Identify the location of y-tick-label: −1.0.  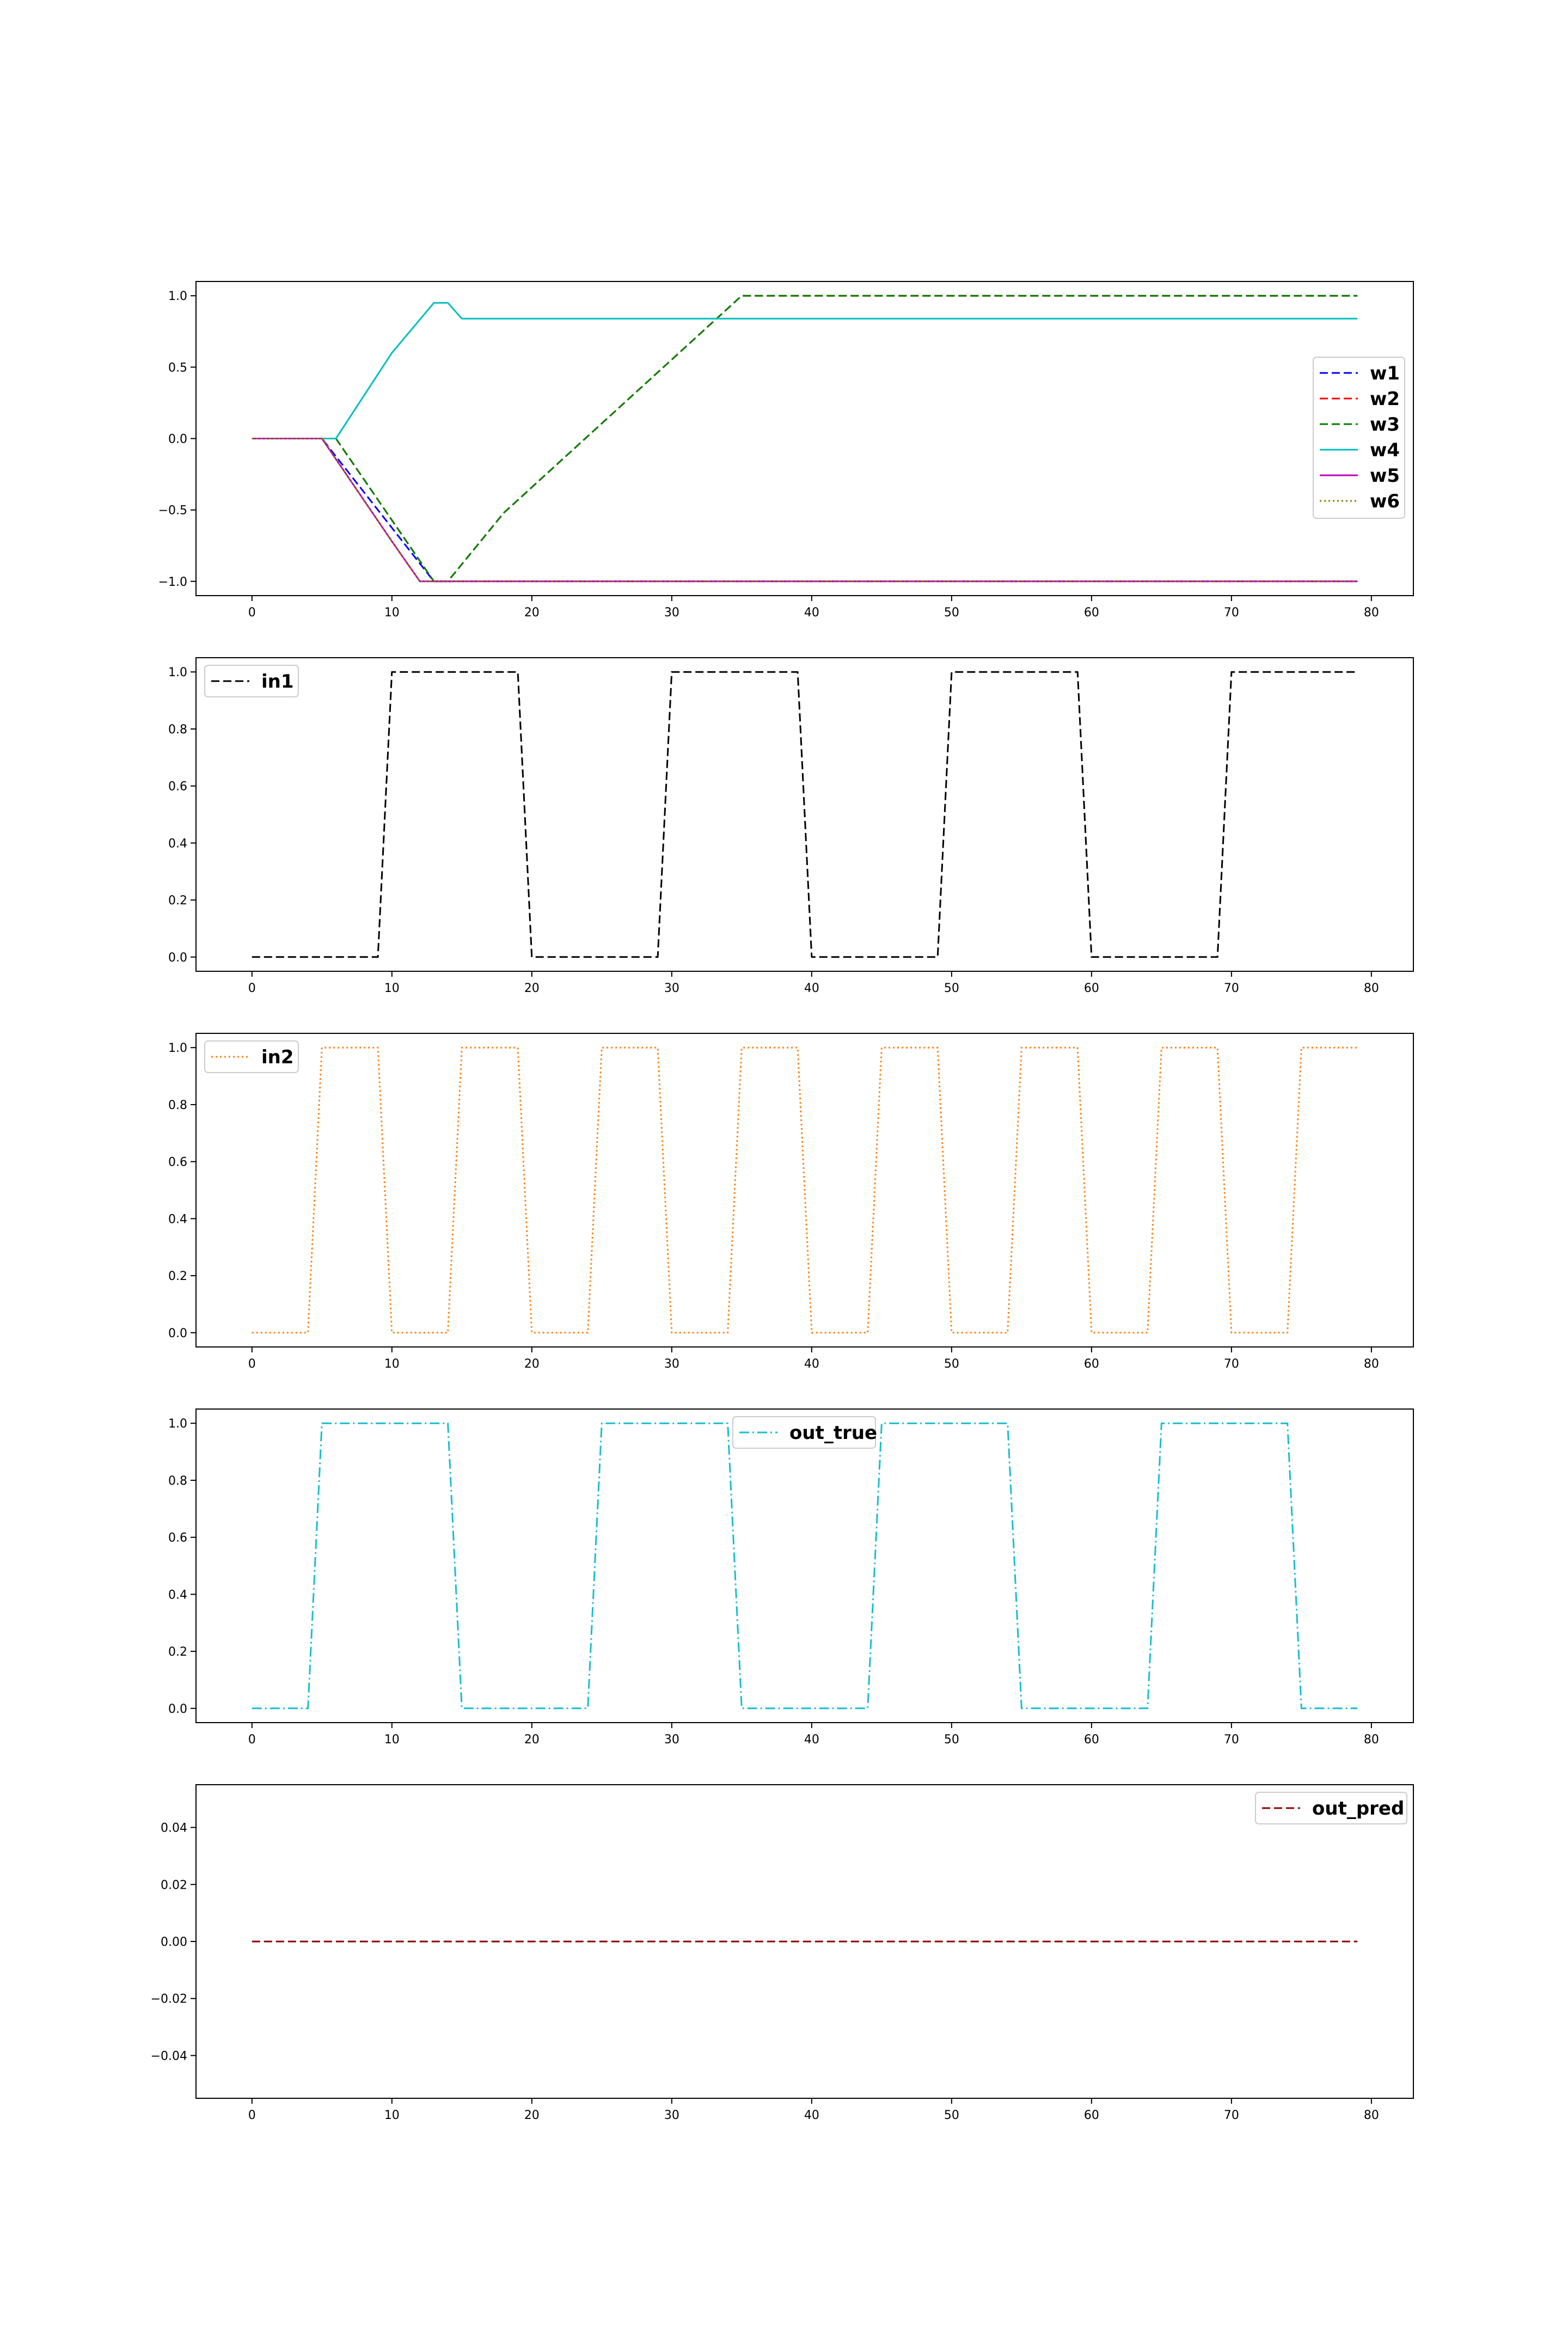
(172, 582).